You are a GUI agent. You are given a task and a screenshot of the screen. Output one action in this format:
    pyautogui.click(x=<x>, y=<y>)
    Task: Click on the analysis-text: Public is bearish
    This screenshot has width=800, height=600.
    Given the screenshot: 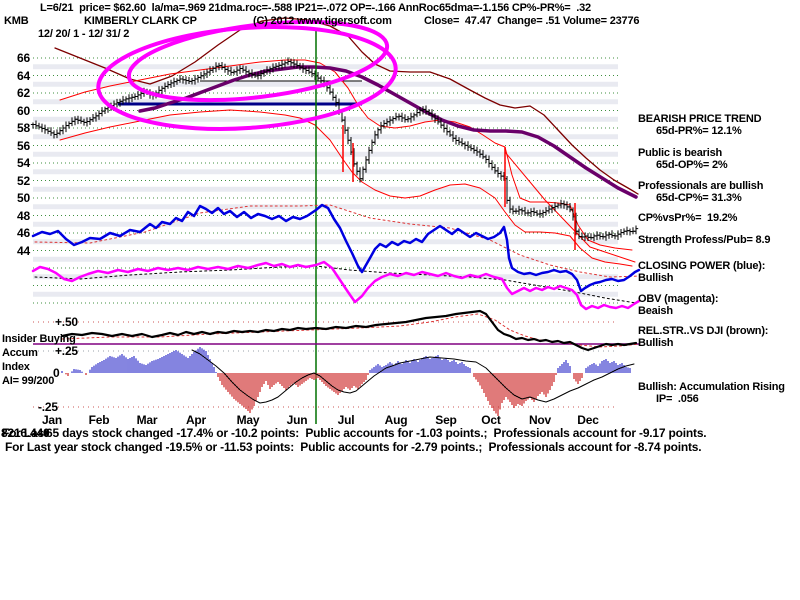 What is the action you would take?
    pyautogui.click(x=680, y=153)
    